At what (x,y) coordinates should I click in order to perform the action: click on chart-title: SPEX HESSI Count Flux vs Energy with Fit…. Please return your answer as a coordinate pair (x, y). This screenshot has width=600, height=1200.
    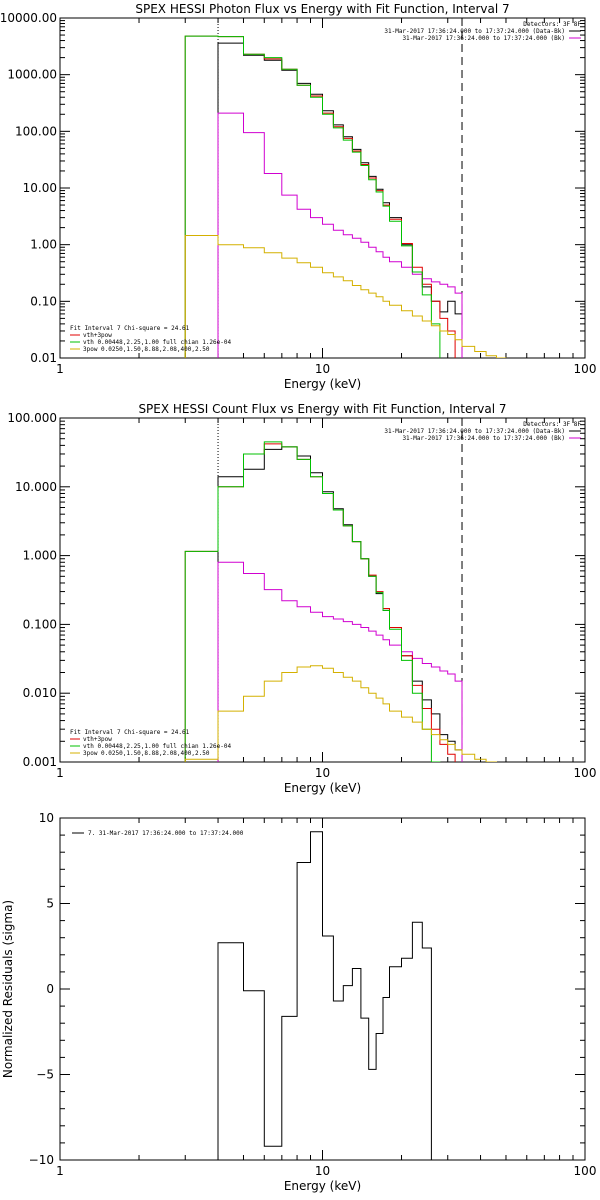
    Looking at the image, I should click on (322, 409).